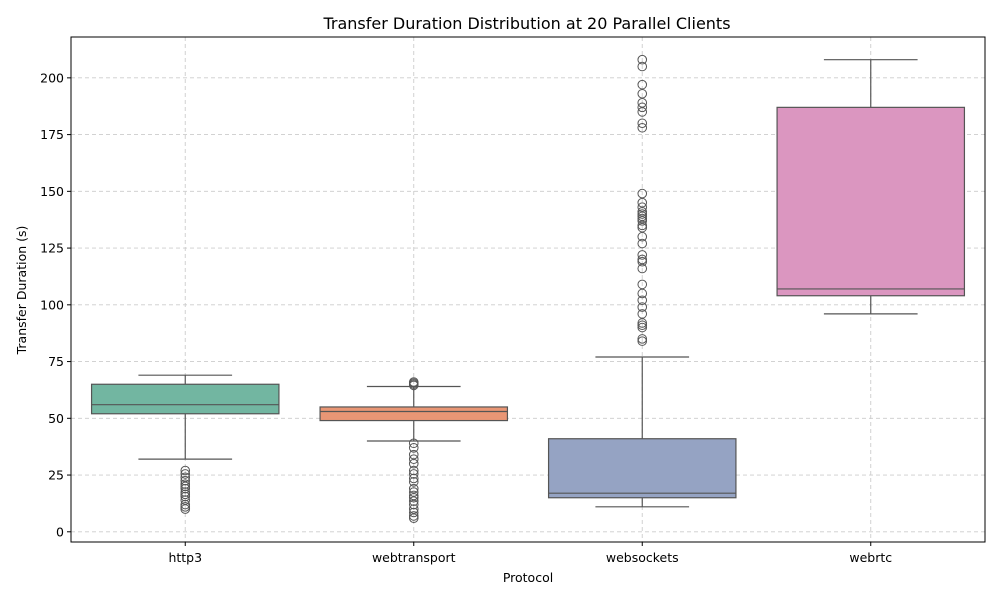 The width and height of the screenshot is (1000, 600). Describe the element at coordinates (185, 444) in the screenshot. I see `box-http3` at that location.